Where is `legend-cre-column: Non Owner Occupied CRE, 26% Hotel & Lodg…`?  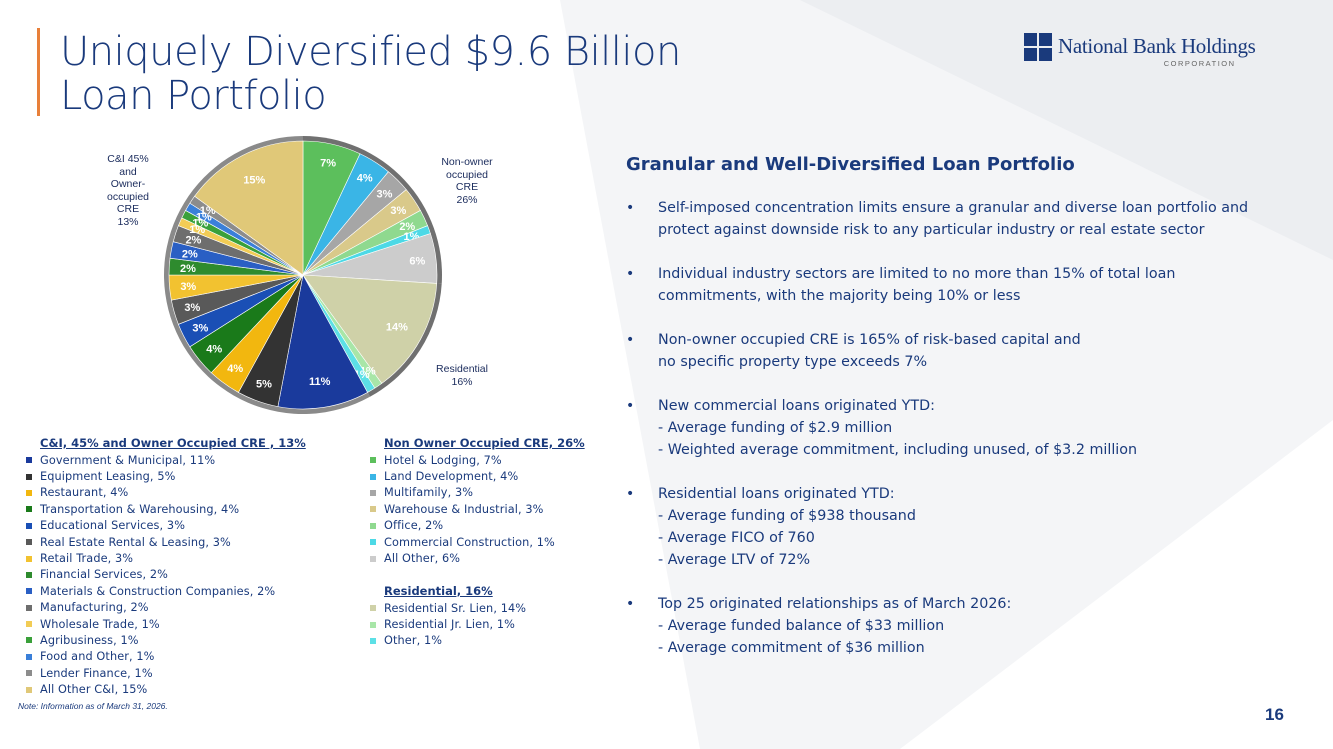
legend-cre-column: Non Owner Occupied CRE, 26% Hotel & Lodg… is located at coordinates (477, 501).